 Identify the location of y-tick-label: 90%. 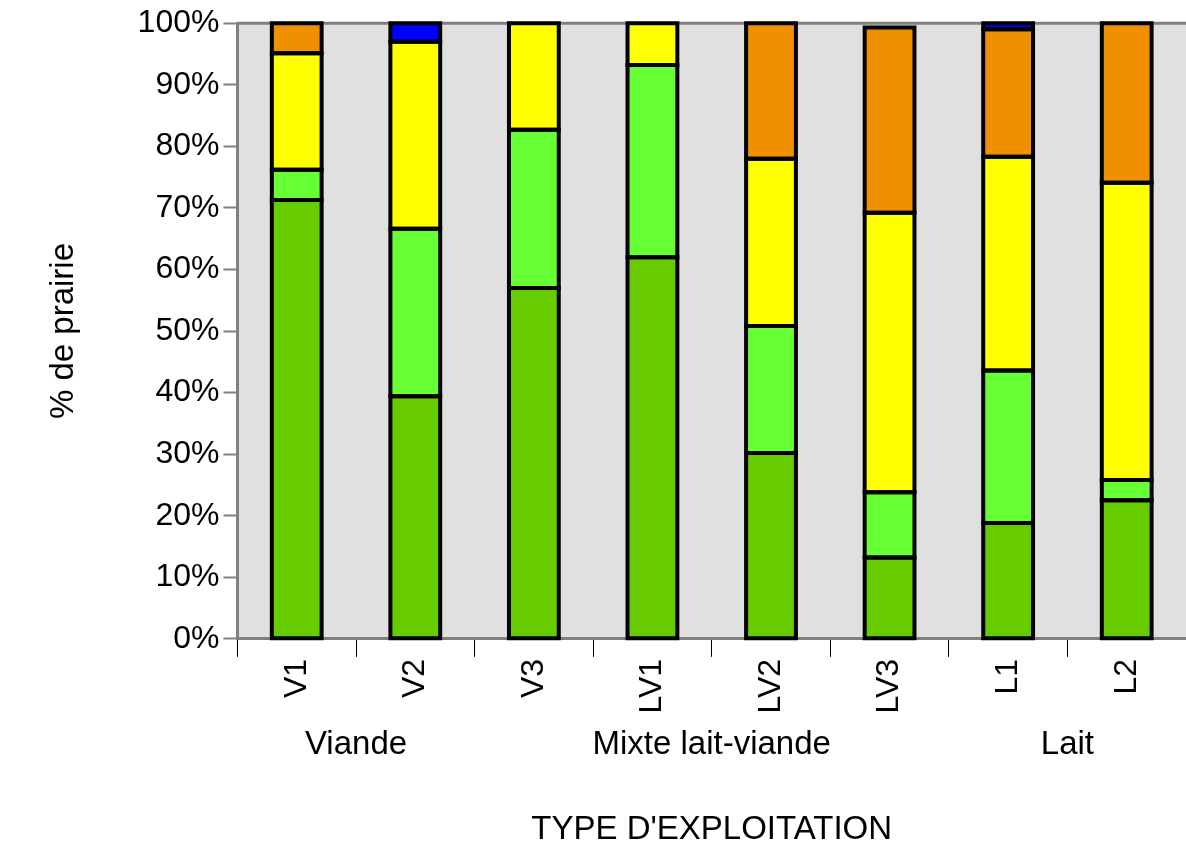
(187, 82).